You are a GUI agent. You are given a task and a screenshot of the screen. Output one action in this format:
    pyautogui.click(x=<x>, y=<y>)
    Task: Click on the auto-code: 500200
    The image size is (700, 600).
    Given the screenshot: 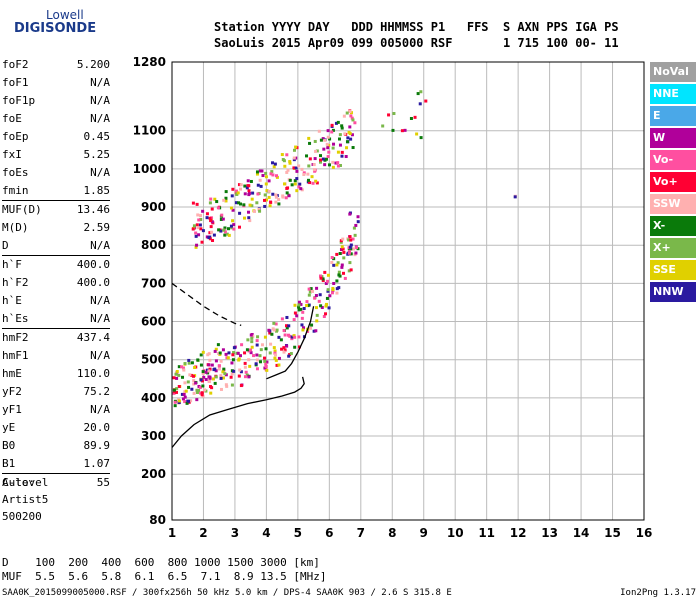 What is the action you would take?
    pyautogui.click(x=22, y=516)
    